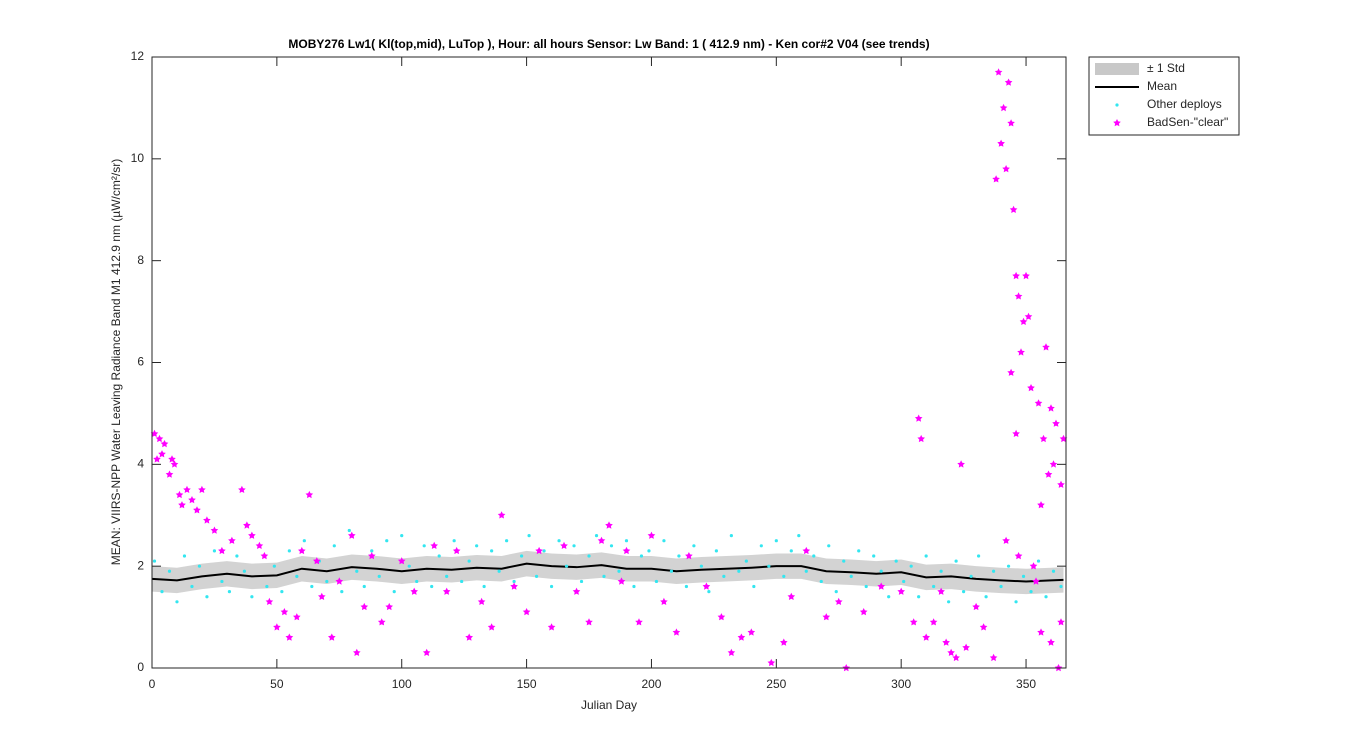 The image size is (1350, 750). What do you see at coordinates (608, 572) in the screenshot?
I see `std-band` at bounding box center [608, 572].